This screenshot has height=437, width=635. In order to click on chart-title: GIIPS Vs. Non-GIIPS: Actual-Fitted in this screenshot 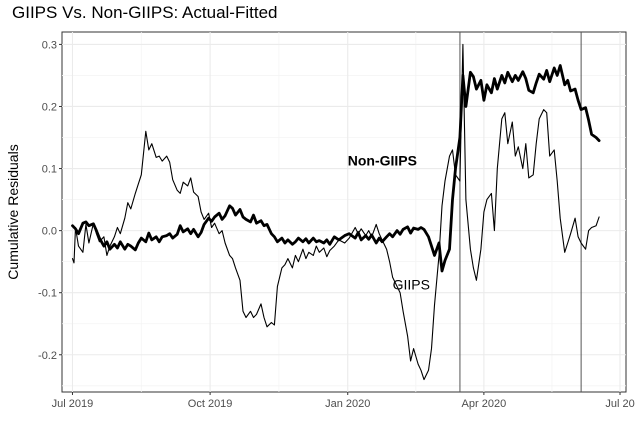, I will do `click(145, 12)`.